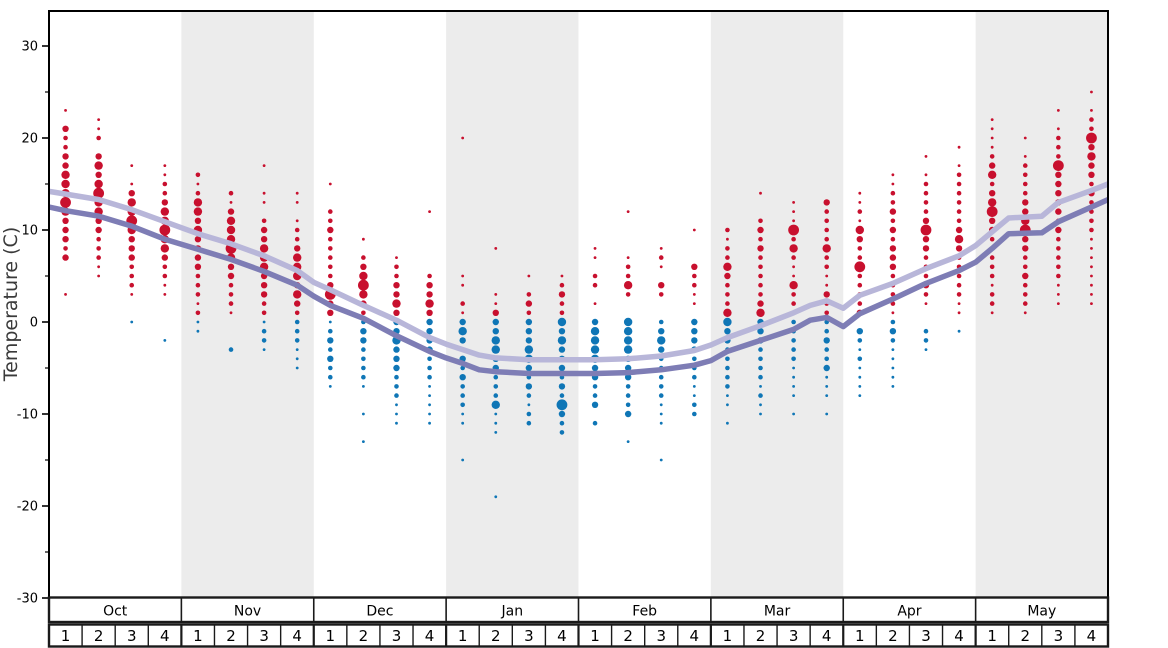  Describe the element at coordinates (247, 612) in the screenshot. I see `month-label: Nov` at that location.